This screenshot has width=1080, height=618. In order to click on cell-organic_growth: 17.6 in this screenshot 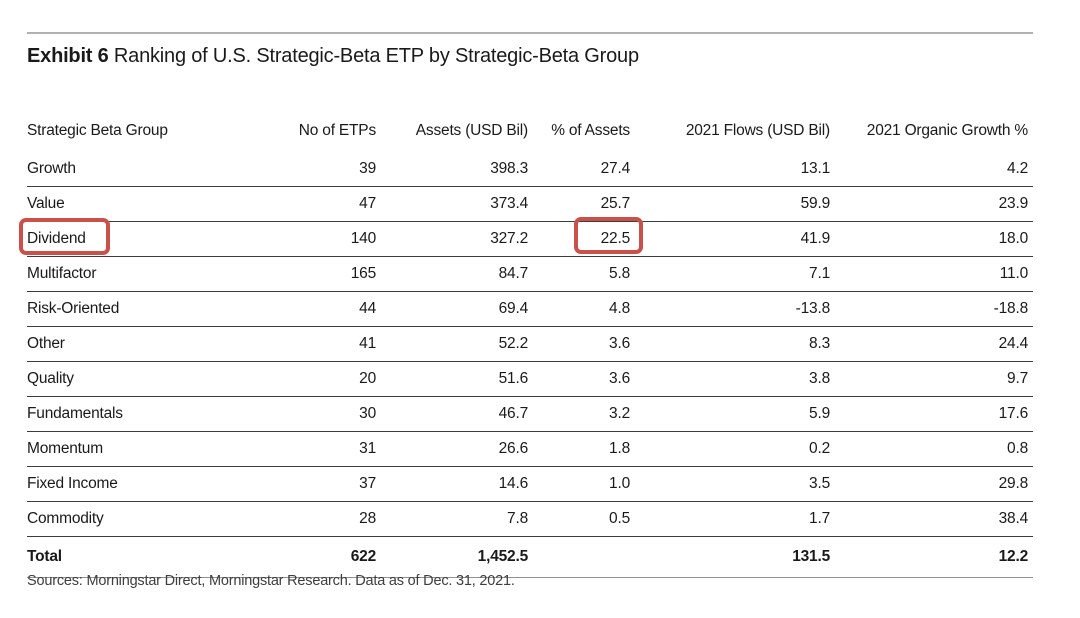, I will do `click(931, 414)`.